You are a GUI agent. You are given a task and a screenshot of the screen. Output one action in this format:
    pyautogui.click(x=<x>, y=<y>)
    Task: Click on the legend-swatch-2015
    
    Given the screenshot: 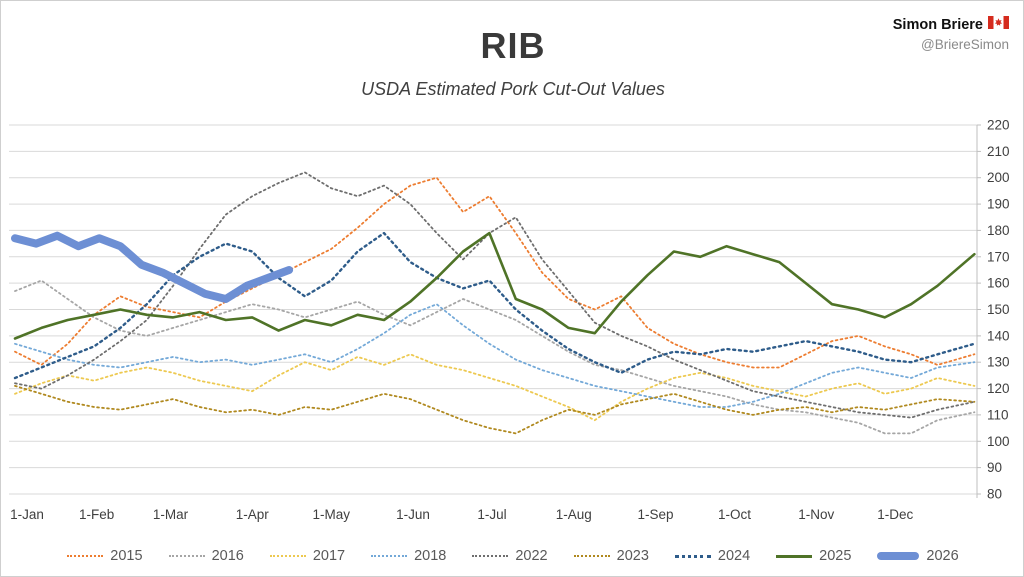 What is the action you would take?
    pyautogui.click(x=85, y=556)
    